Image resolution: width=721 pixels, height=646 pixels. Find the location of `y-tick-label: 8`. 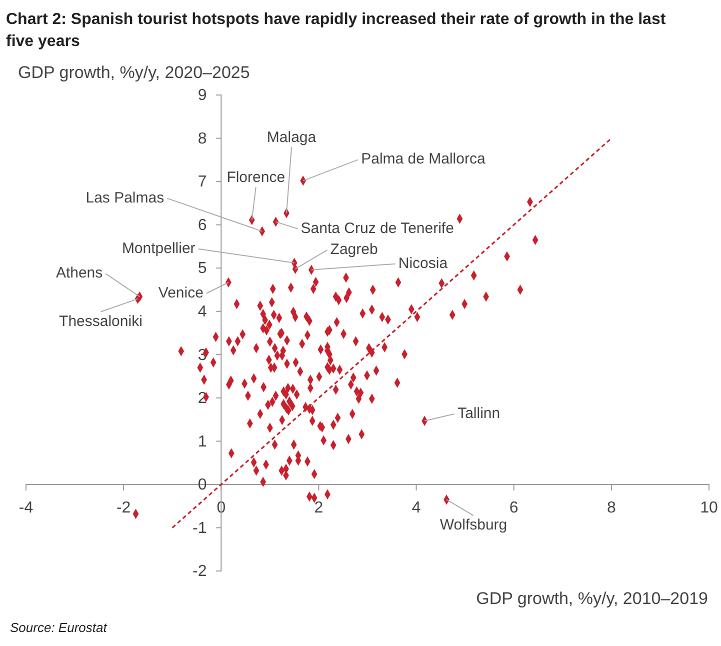

y-tick-label: 8 is located at coordinates (202, 139).